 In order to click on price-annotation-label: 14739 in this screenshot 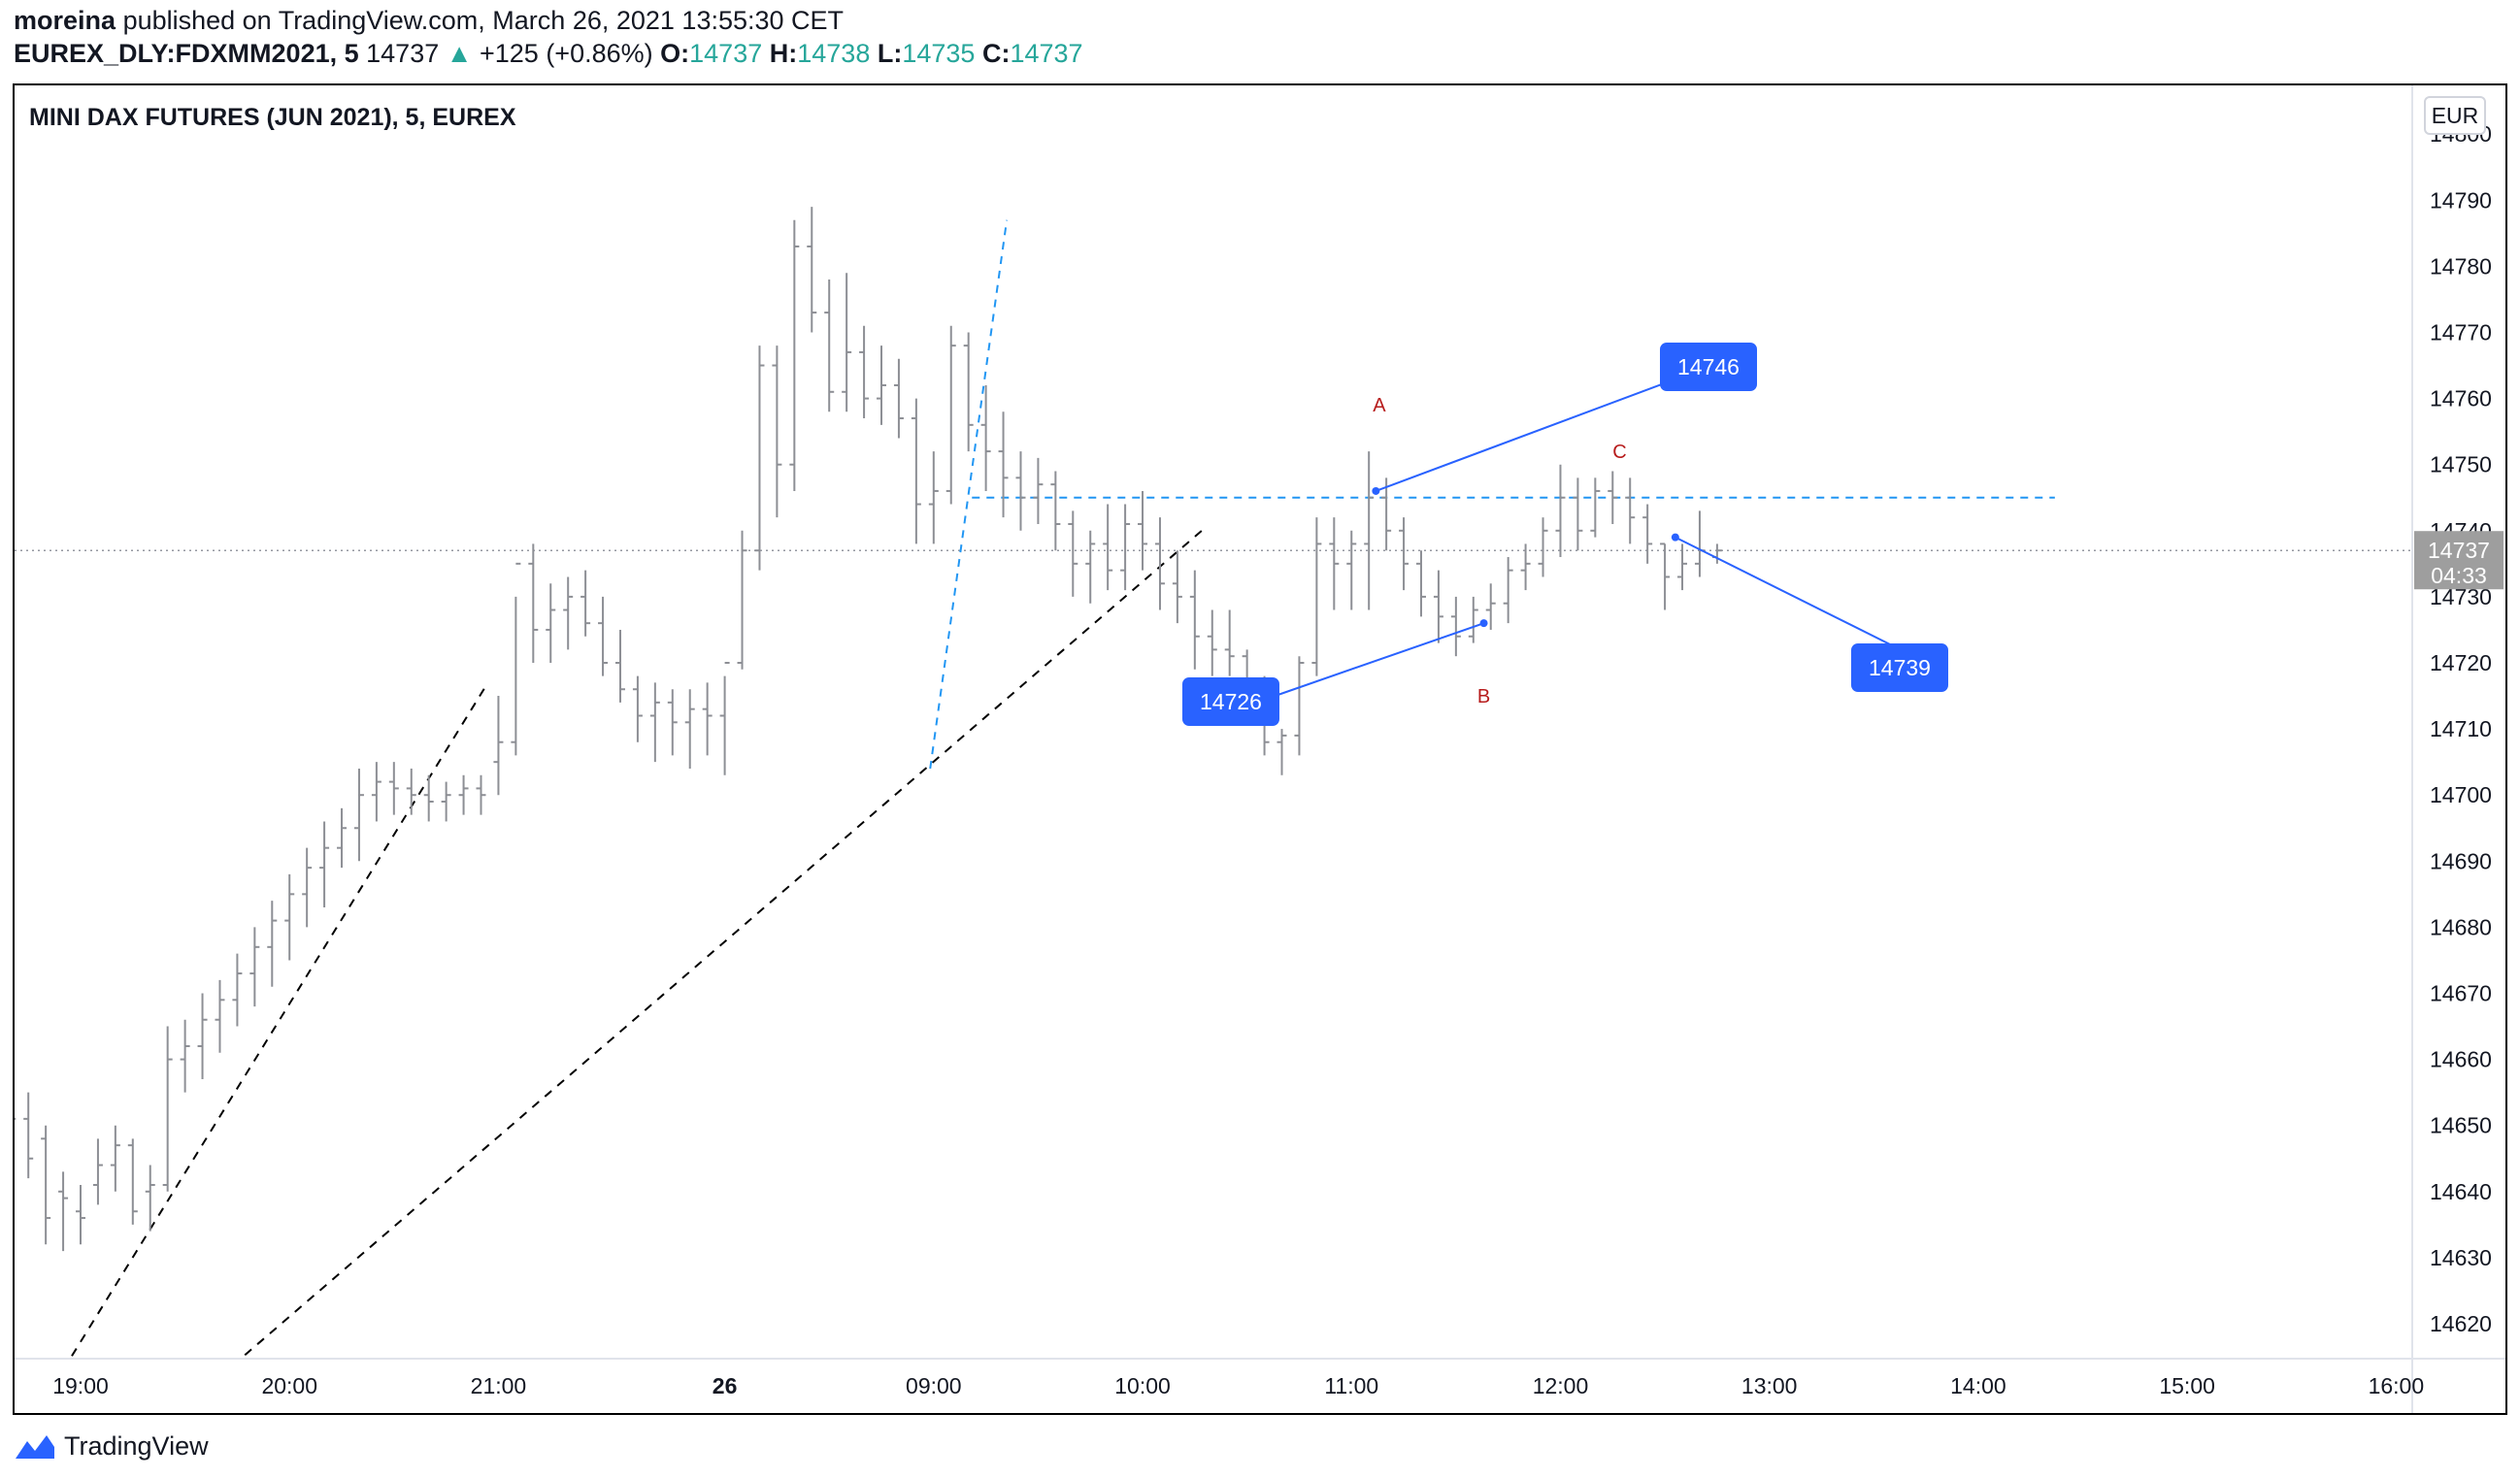, I will do `click(1899, 667)`.